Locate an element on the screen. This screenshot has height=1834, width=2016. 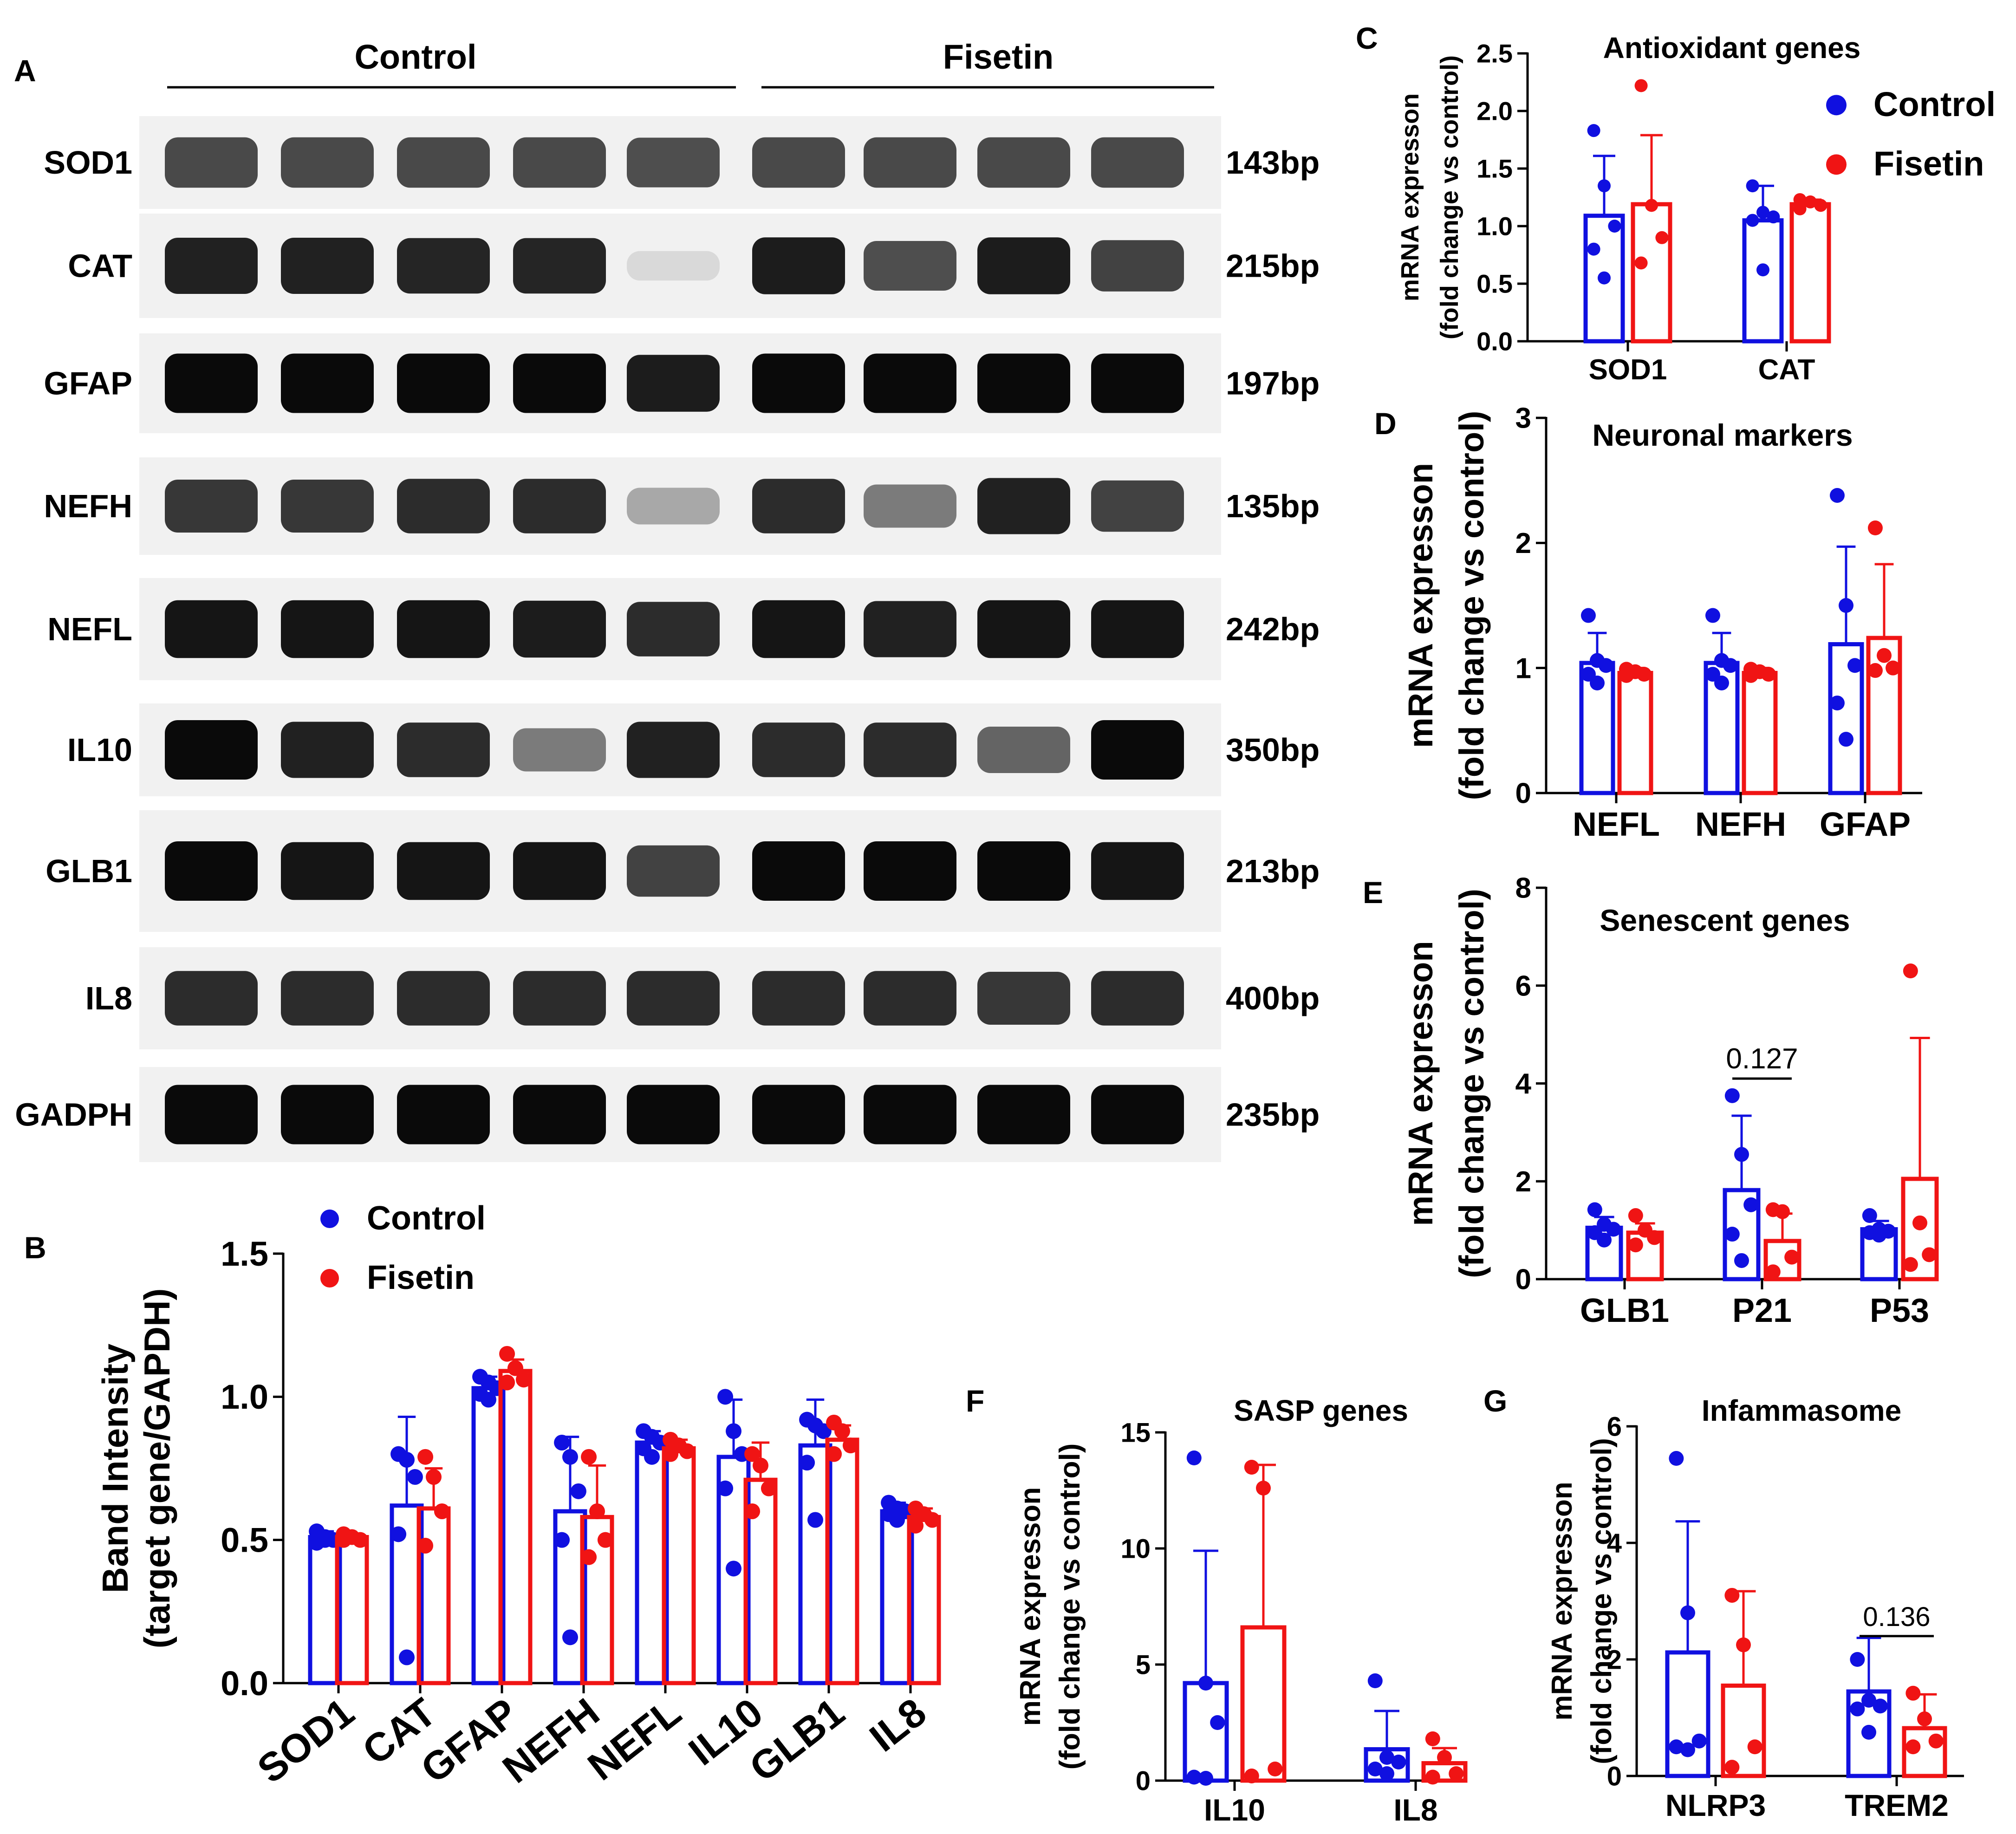
x-tick-label: IL10 is located at coordinates (1235, 1810).